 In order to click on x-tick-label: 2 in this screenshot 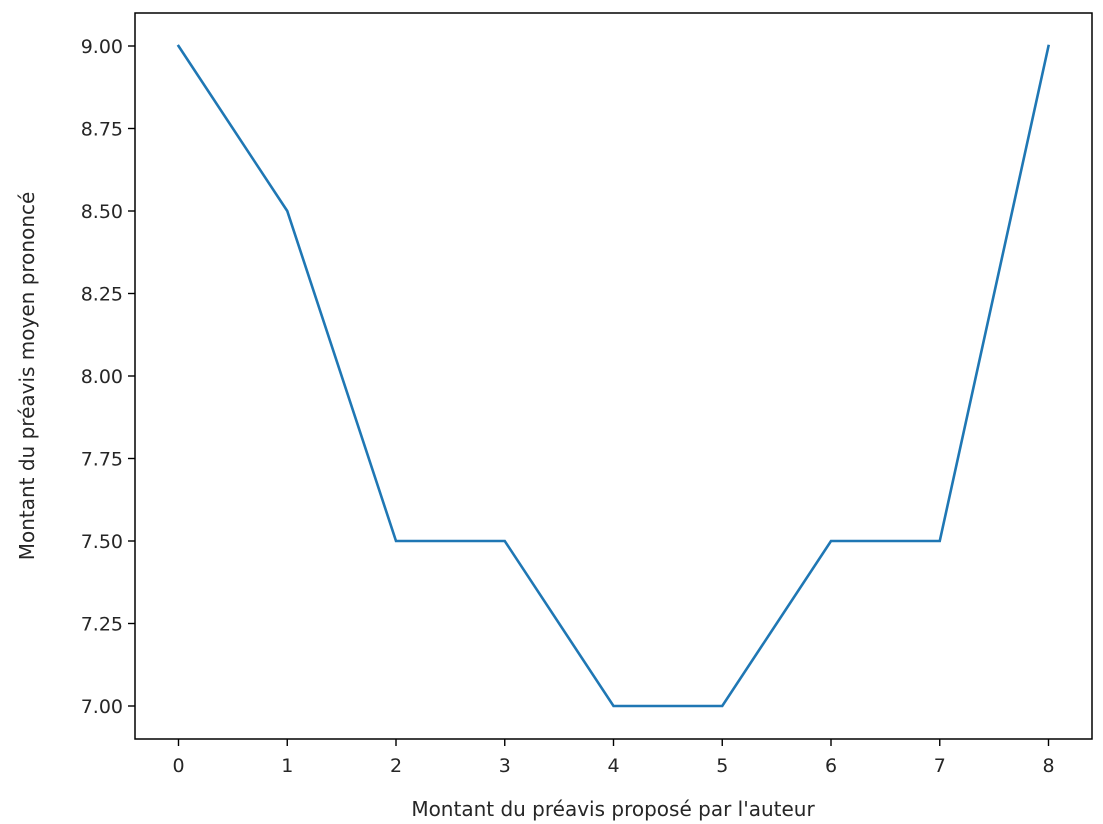, I will do `click(396, 766)`.